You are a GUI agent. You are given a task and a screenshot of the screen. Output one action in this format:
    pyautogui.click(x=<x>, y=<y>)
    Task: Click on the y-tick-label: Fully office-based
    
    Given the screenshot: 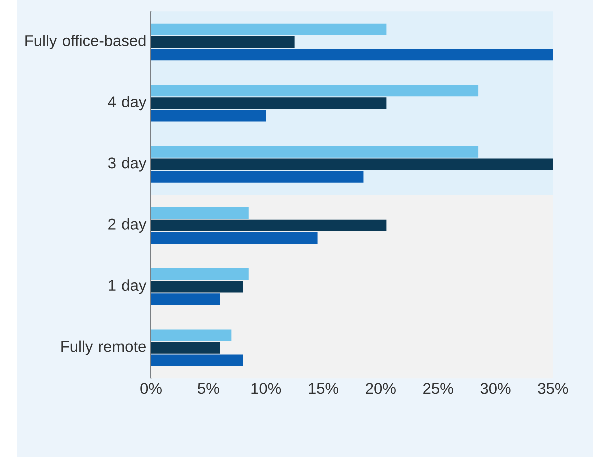 What is the action you would take?
    pyautogui.click(x=86, y=42)
    